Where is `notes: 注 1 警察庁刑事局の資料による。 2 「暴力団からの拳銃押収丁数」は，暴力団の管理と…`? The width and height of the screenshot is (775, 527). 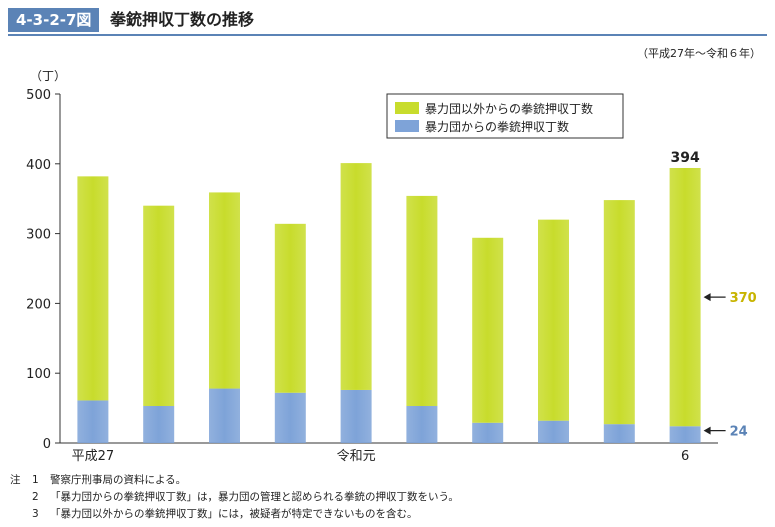 notes: 注 1 警察庁刑事局の資料による。 2 「暴力団からの拳銃押収丁数」は，暴力団の管理と… is located at coordinates (234, 497).